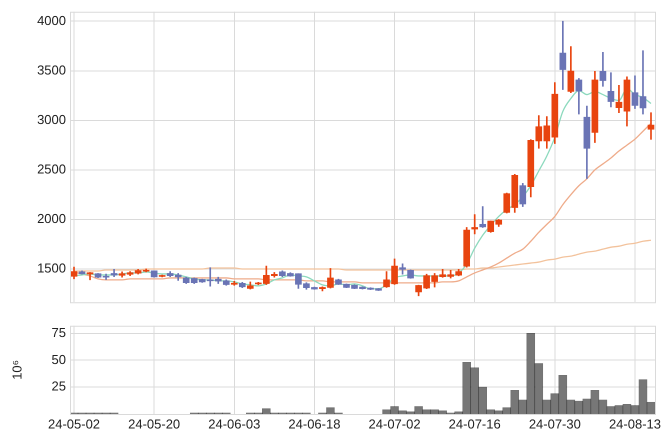 The height and width of the screenshot is (444, 671). What do you see at coordinates (59, 386) in the screenshot?
I see `y-tick-label: 25` at bounding box center [59, 386].